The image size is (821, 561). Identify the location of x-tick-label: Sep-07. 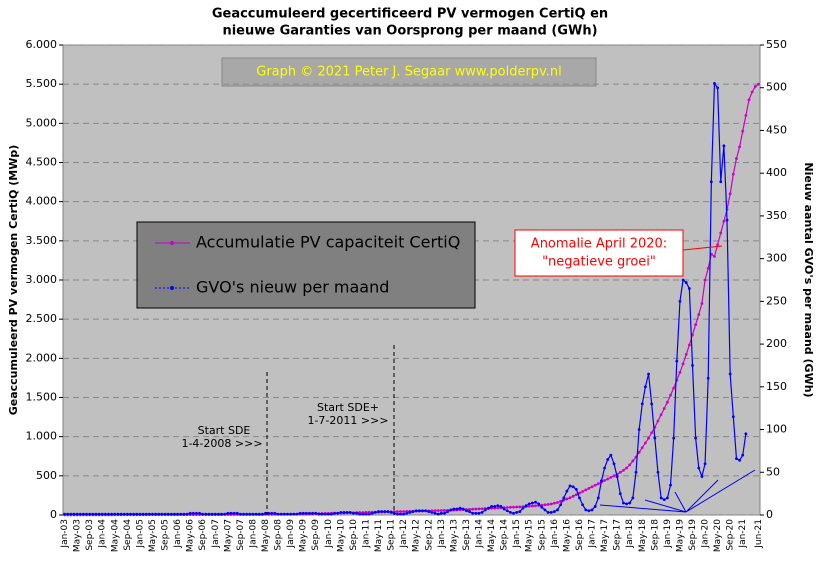
(241, 535).